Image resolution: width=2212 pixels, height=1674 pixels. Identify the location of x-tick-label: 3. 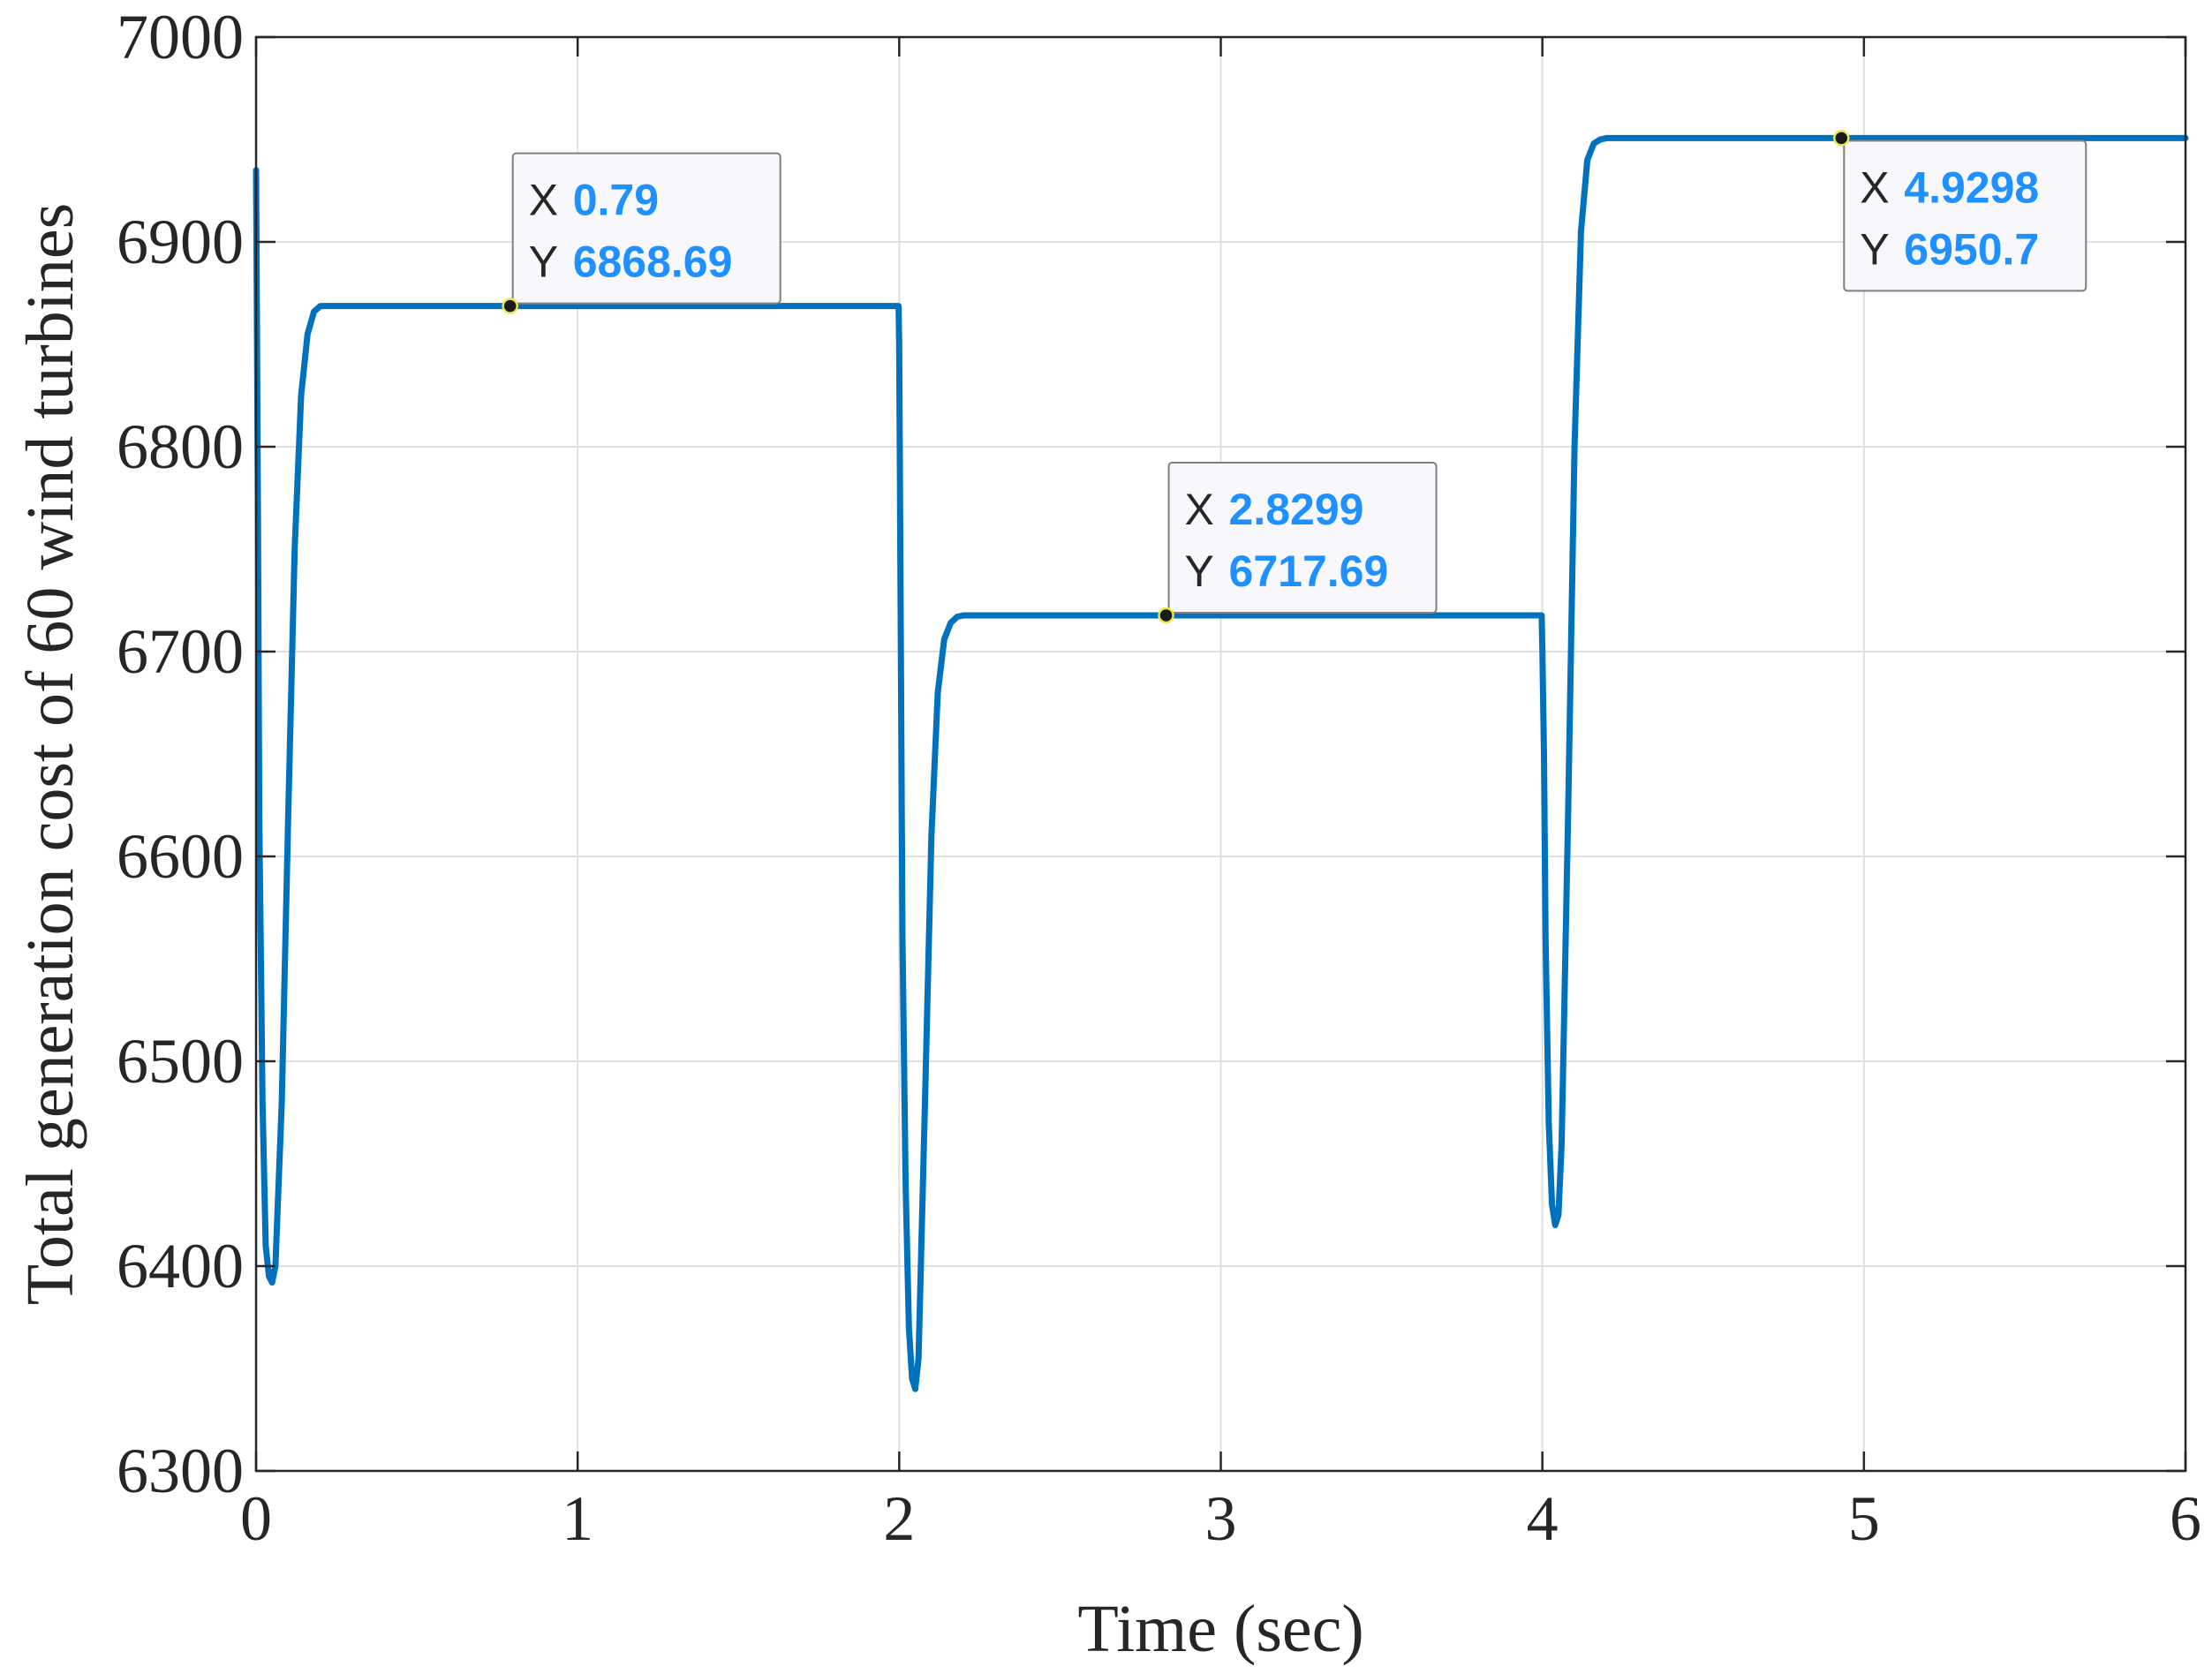
(1221, 1518).